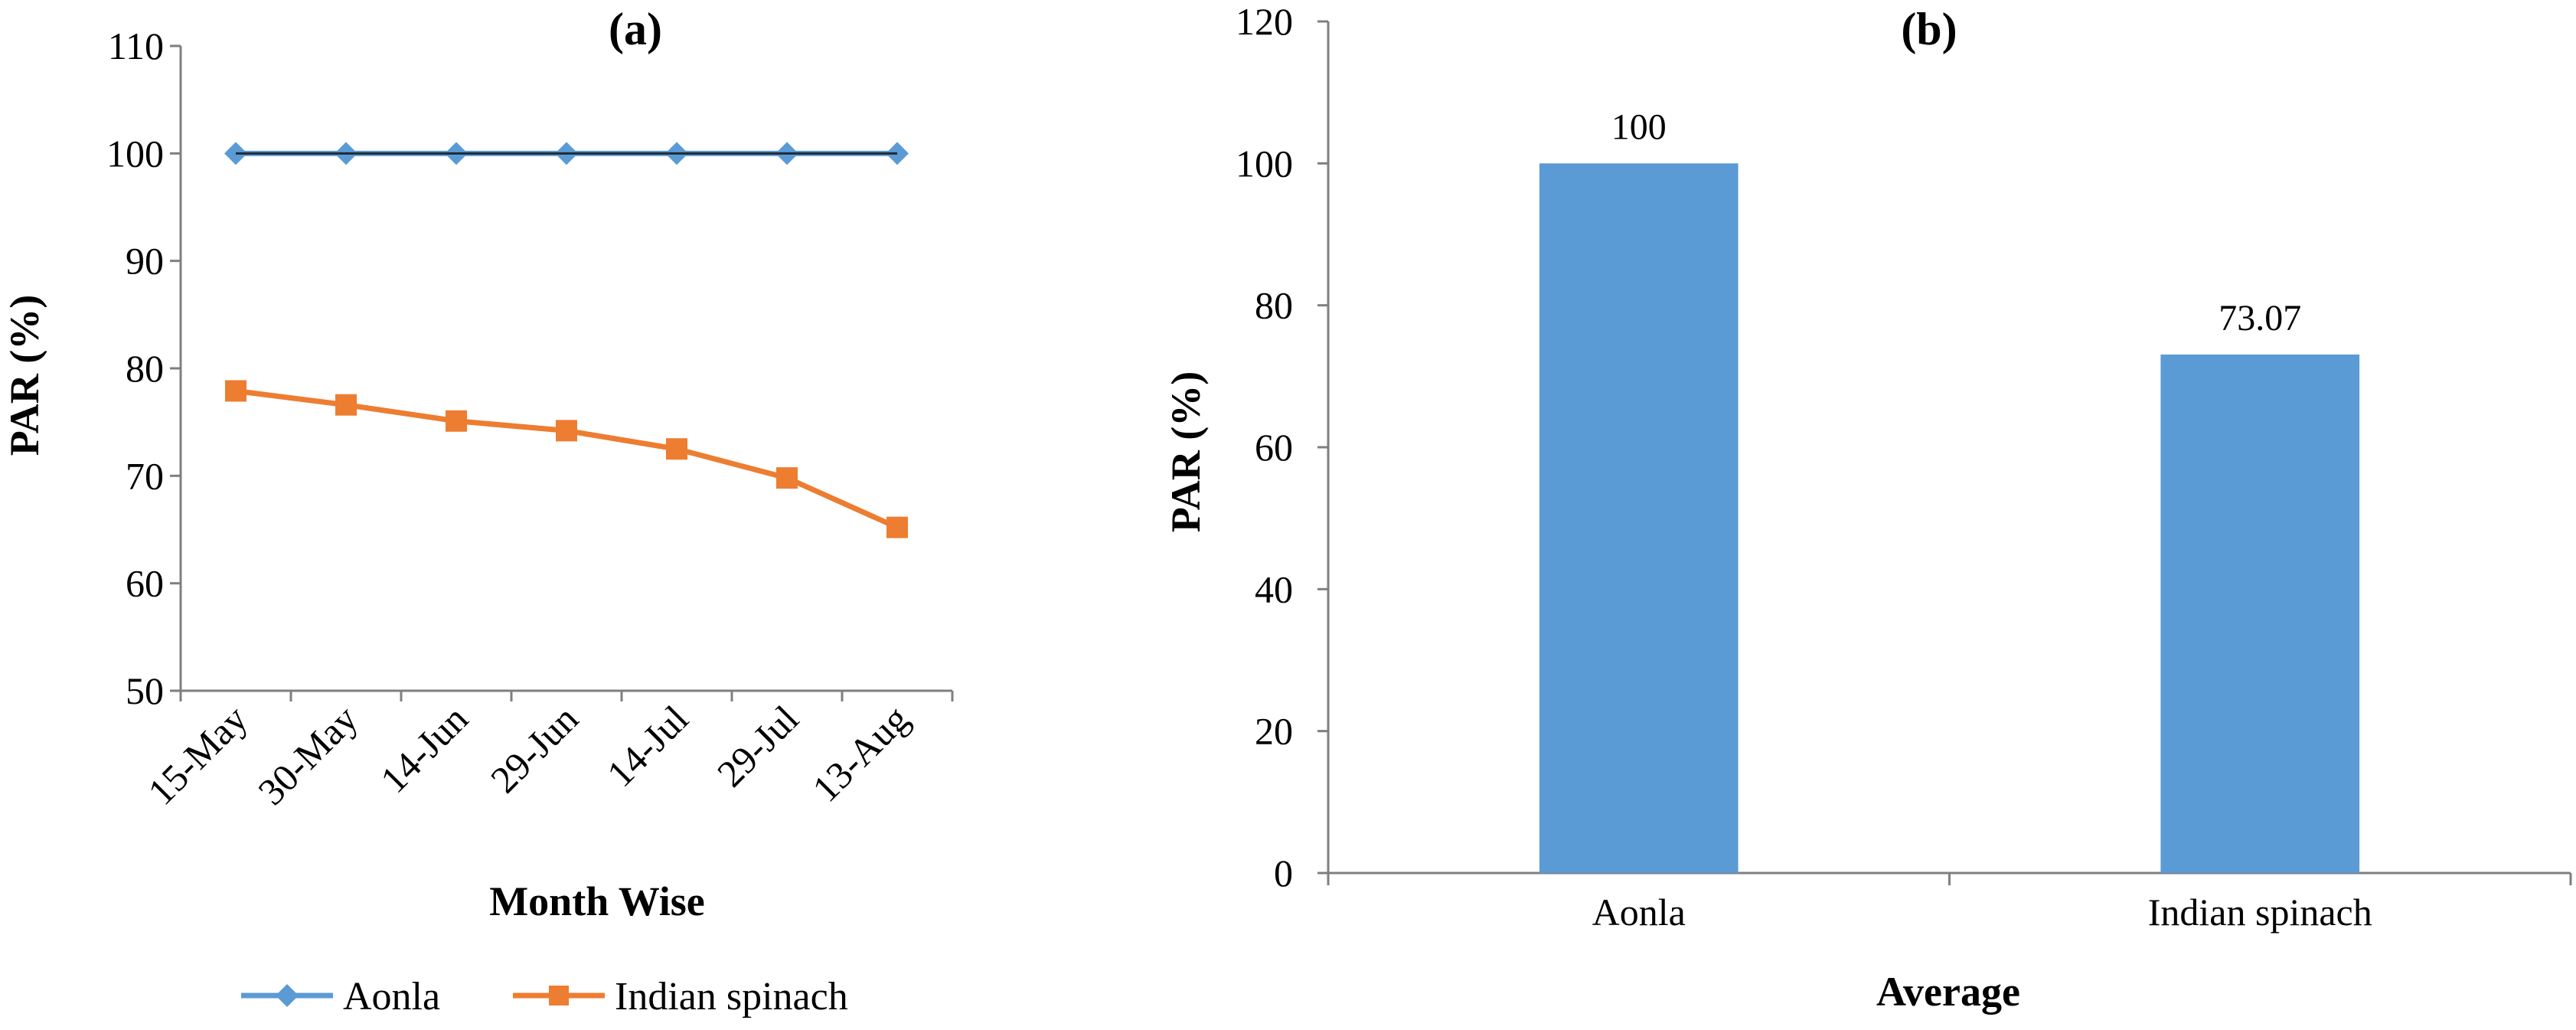 This screenshot has height=1030, width=2576. I want to click on line-y-tick-label: 60, so click(145, 584).